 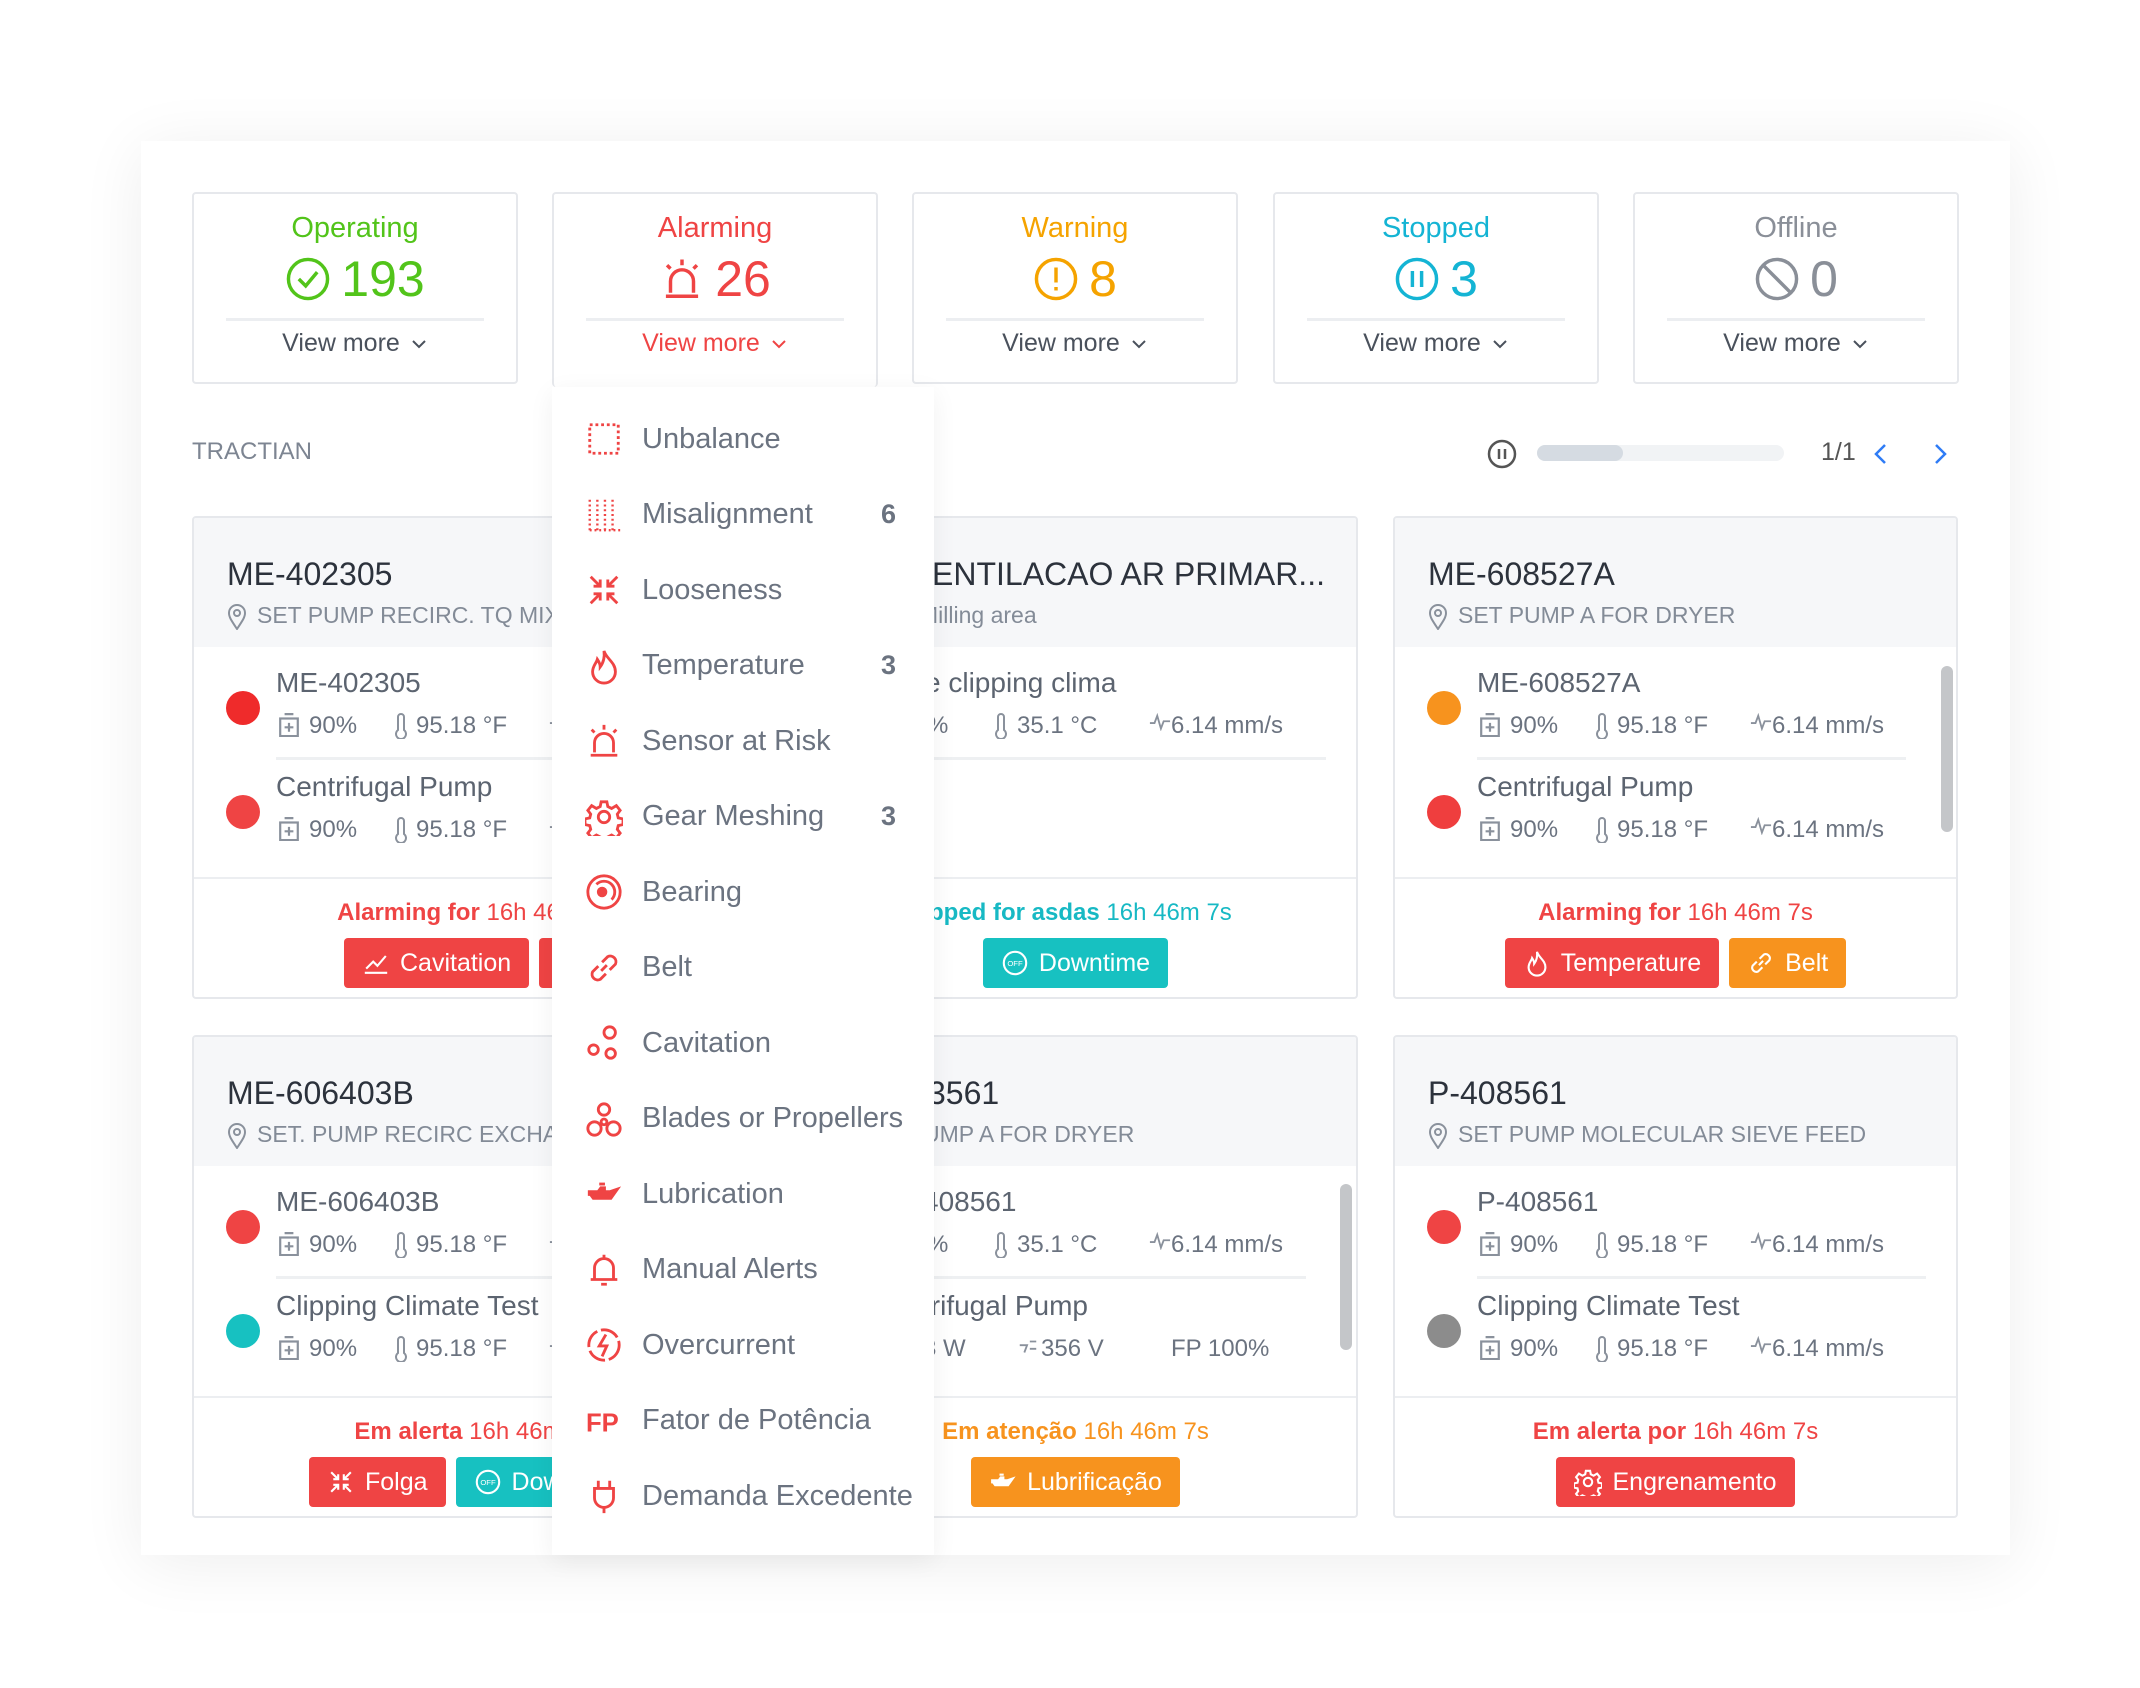 I want to click on alert-tag-button: Lubrificação, so click(x=1075, y=1482).